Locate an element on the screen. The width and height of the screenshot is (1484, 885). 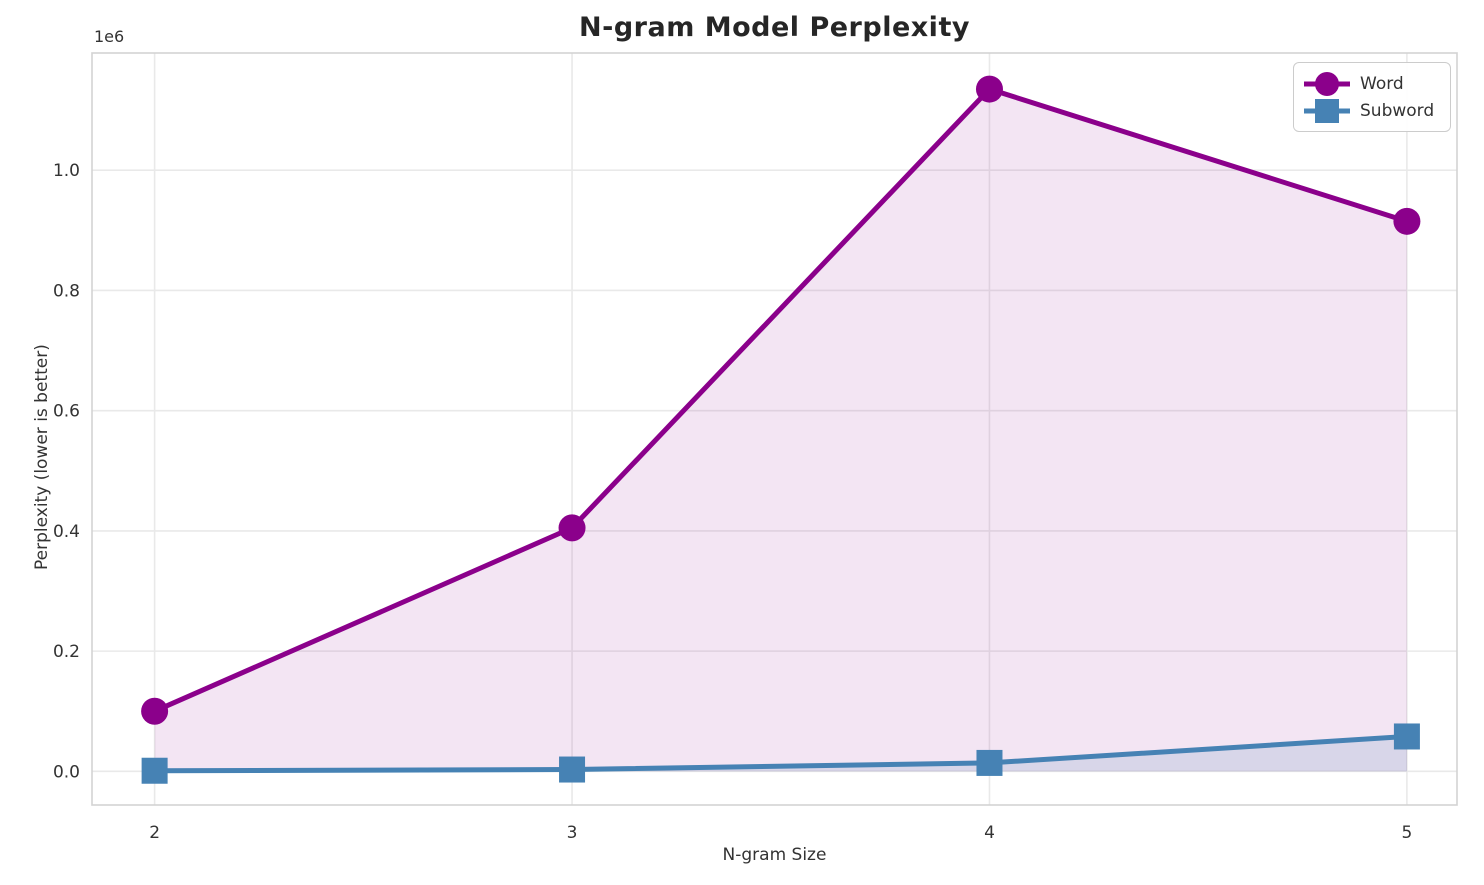
y-tick-label: 0.4 is located at coordinates (66, 532).